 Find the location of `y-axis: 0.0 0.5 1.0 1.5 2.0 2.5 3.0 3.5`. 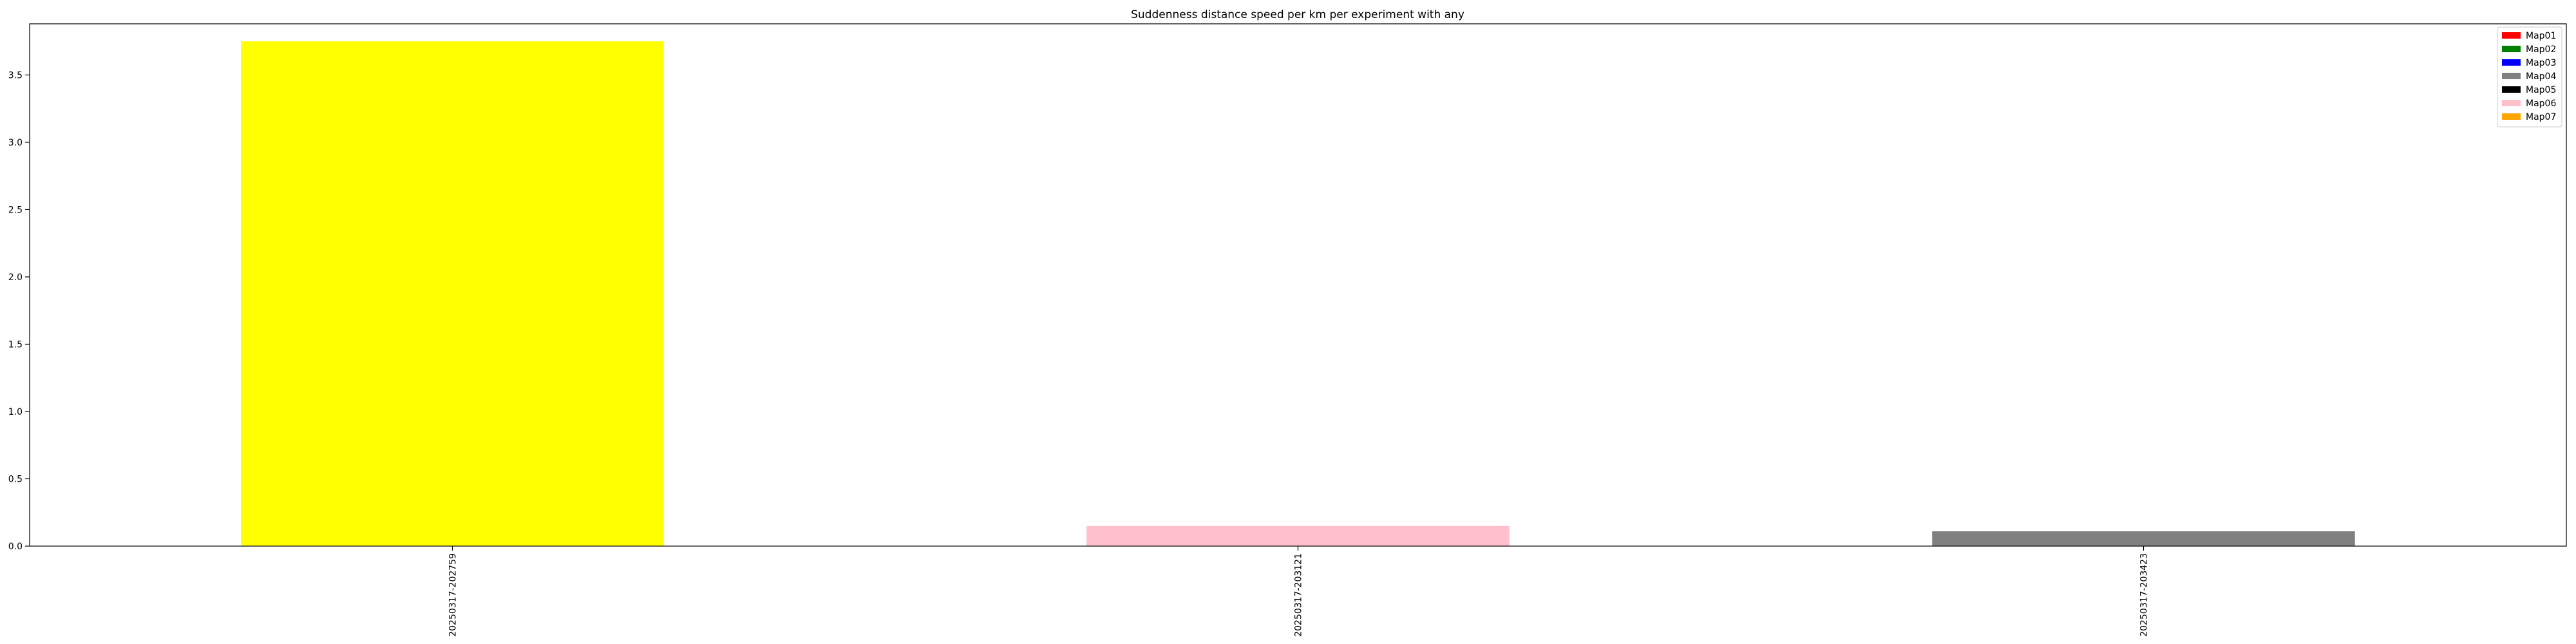

y-axis: 0.0 0.5 1.0 1.5 2.0 2.5 3.0 3.5 is located at coordinates (19, 311).